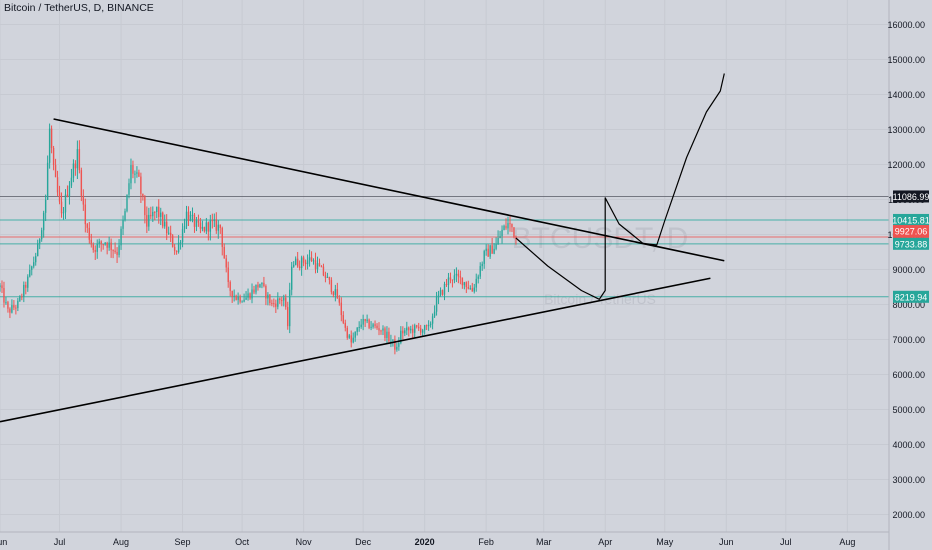 The width and height of the screenshot is (932, 550). What do you see at coordinates (906, 130) in the screenshot?
I see `y-tick-label: 13000.00` at bounding box center [906, 130].